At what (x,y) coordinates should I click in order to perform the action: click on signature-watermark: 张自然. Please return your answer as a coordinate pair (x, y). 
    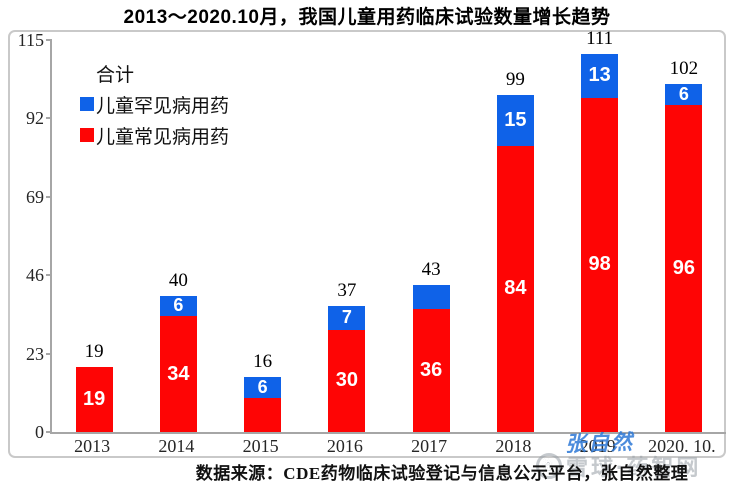
    Looking at the image, I should click on (599, 442).